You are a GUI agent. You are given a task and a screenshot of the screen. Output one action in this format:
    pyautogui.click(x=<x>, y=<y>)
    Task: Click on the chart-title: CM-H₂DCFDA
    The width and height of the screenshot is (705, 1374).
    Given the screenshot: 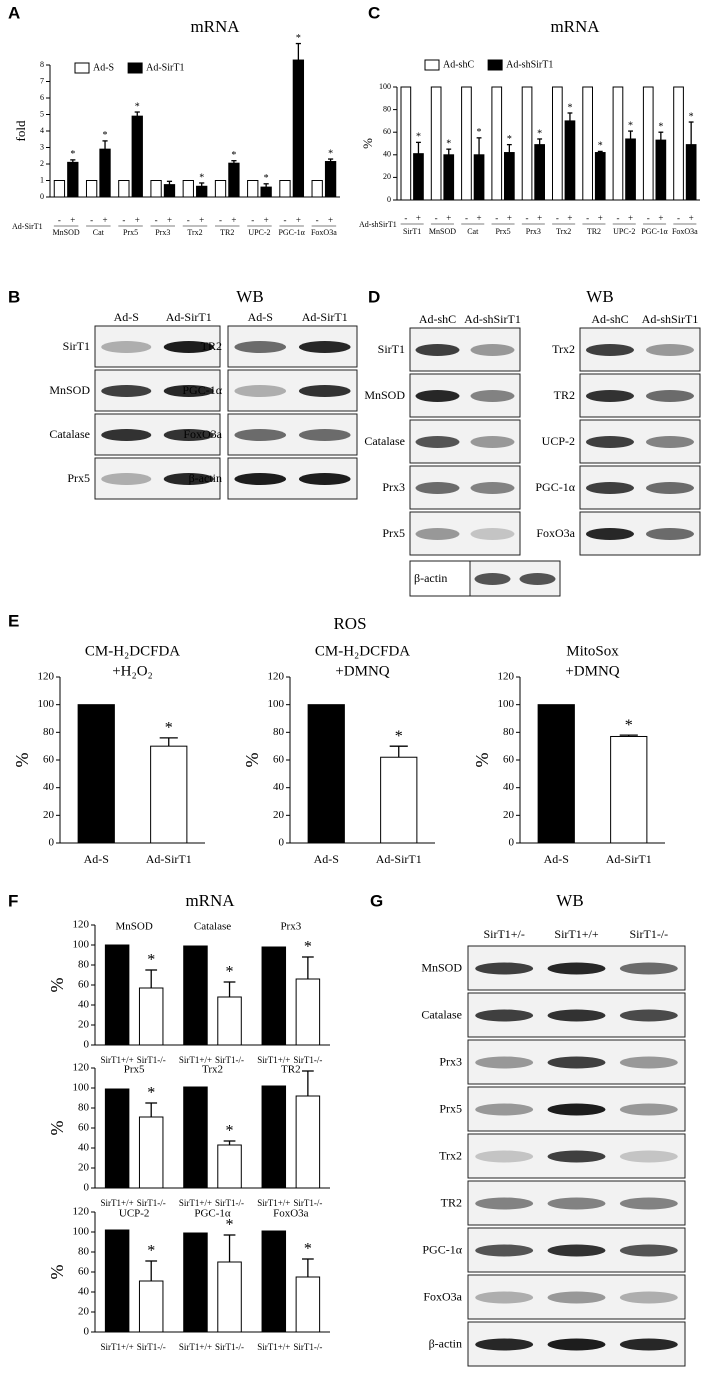 What is the action you would take?
    pyautogui.click(x=362, y=651)
    